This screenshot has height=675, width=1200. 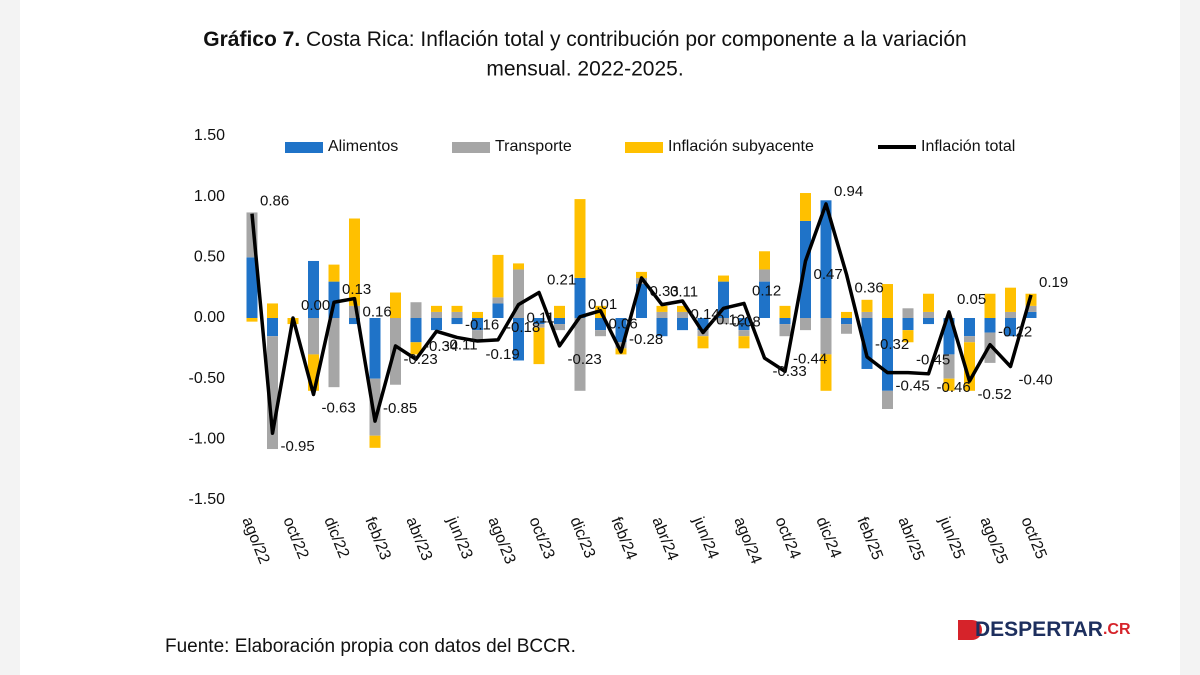 I want to click on y-tick-label: -1.00, so click(x=207, y=439).